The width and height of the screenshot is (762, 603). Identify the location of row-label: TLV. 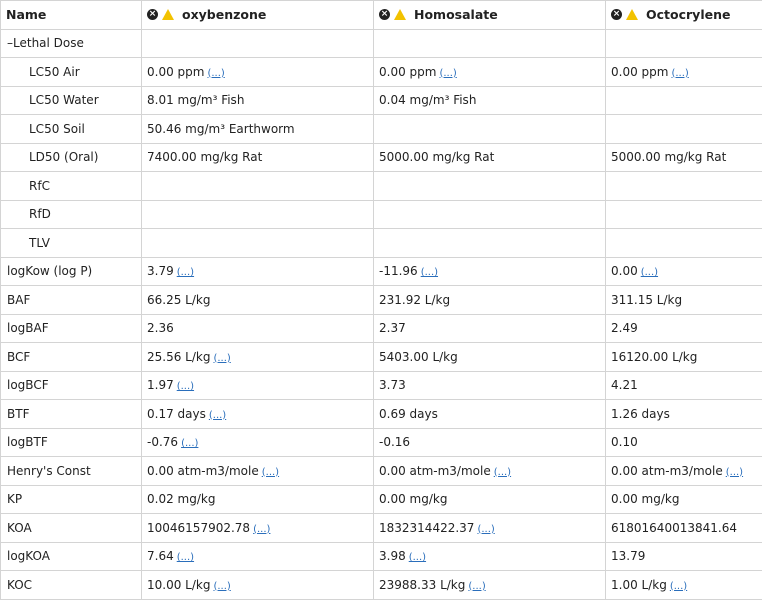
(71, 243).